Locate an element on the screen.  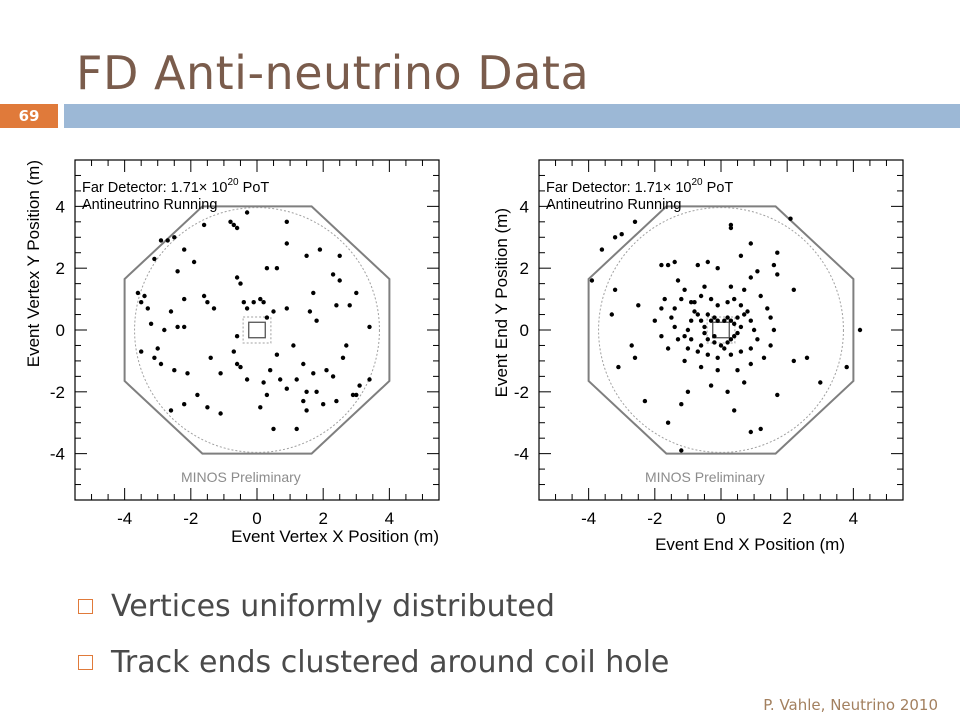
x-tick-label: 4 is located at coordinates (853, 518).